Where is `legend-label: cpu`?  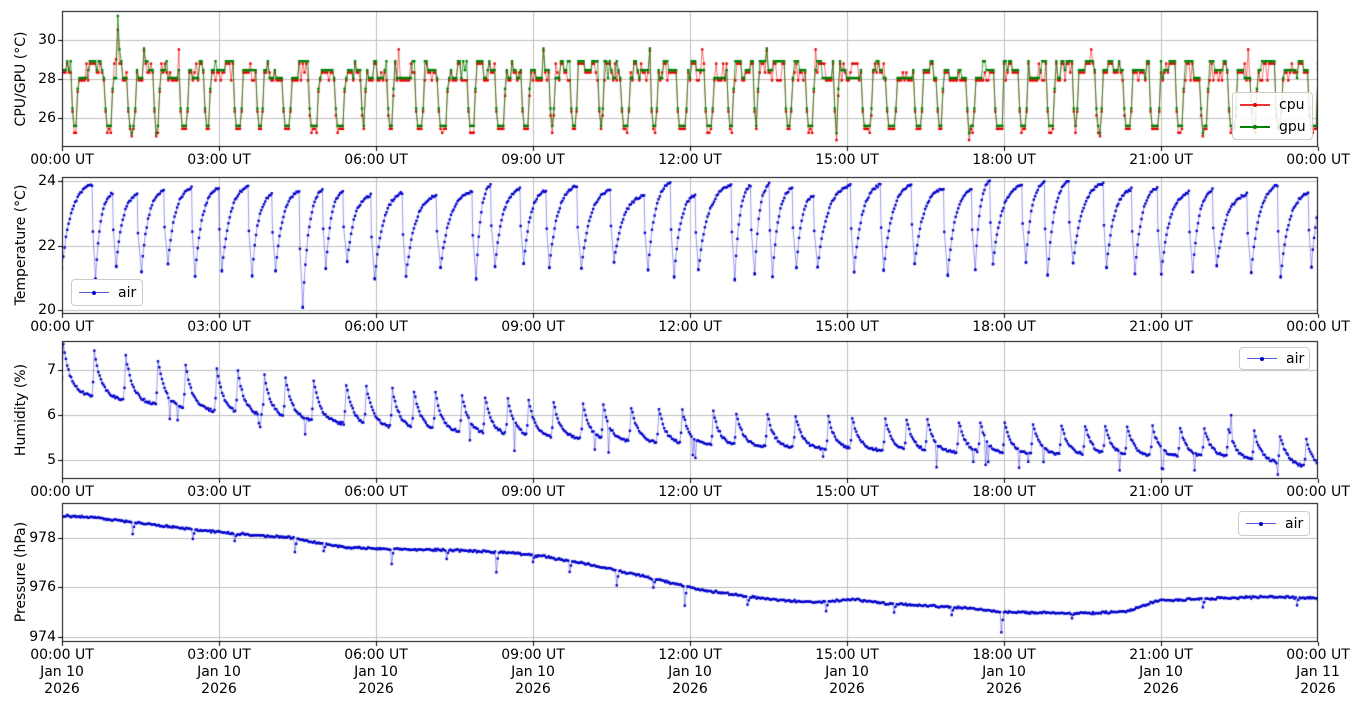 legend-label: cpu is located at coordinates (1292, 105).